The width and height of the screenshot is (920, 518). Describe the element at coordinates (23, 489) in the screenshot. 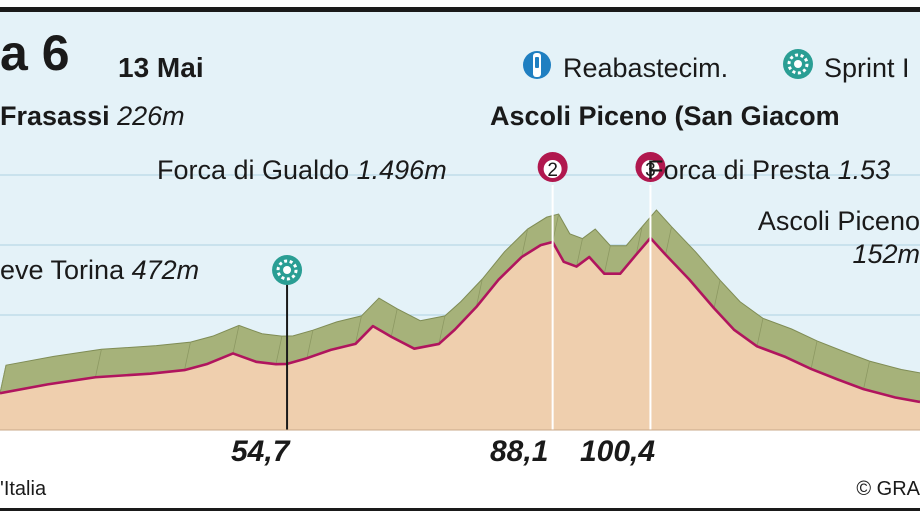

I see `footer-source: 'Italia` at that location.